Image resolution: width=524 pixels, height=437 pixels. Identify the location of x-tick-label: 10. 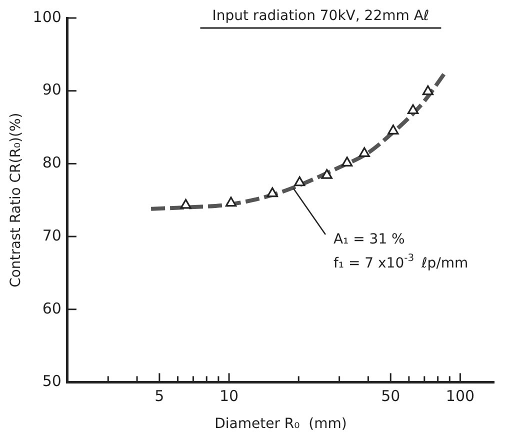
(229, 396).